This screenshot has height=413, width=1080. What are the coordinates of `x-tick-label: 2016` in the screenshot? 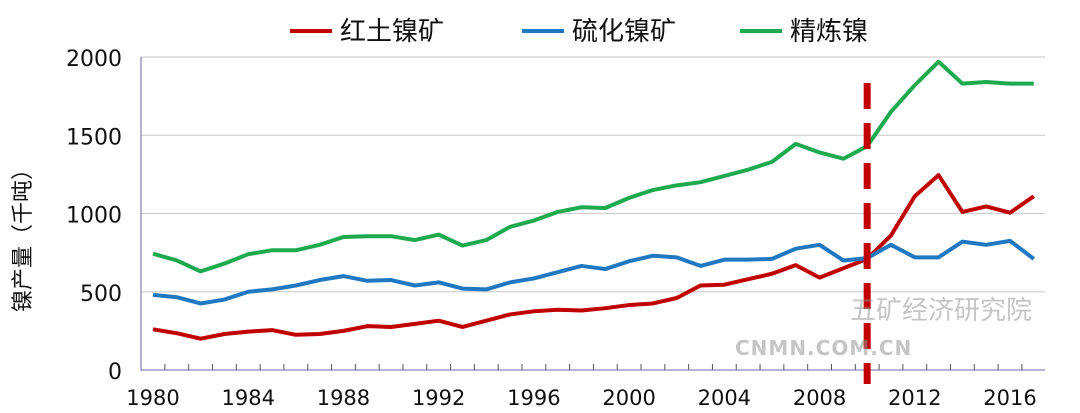 It's located at (1009, 398).